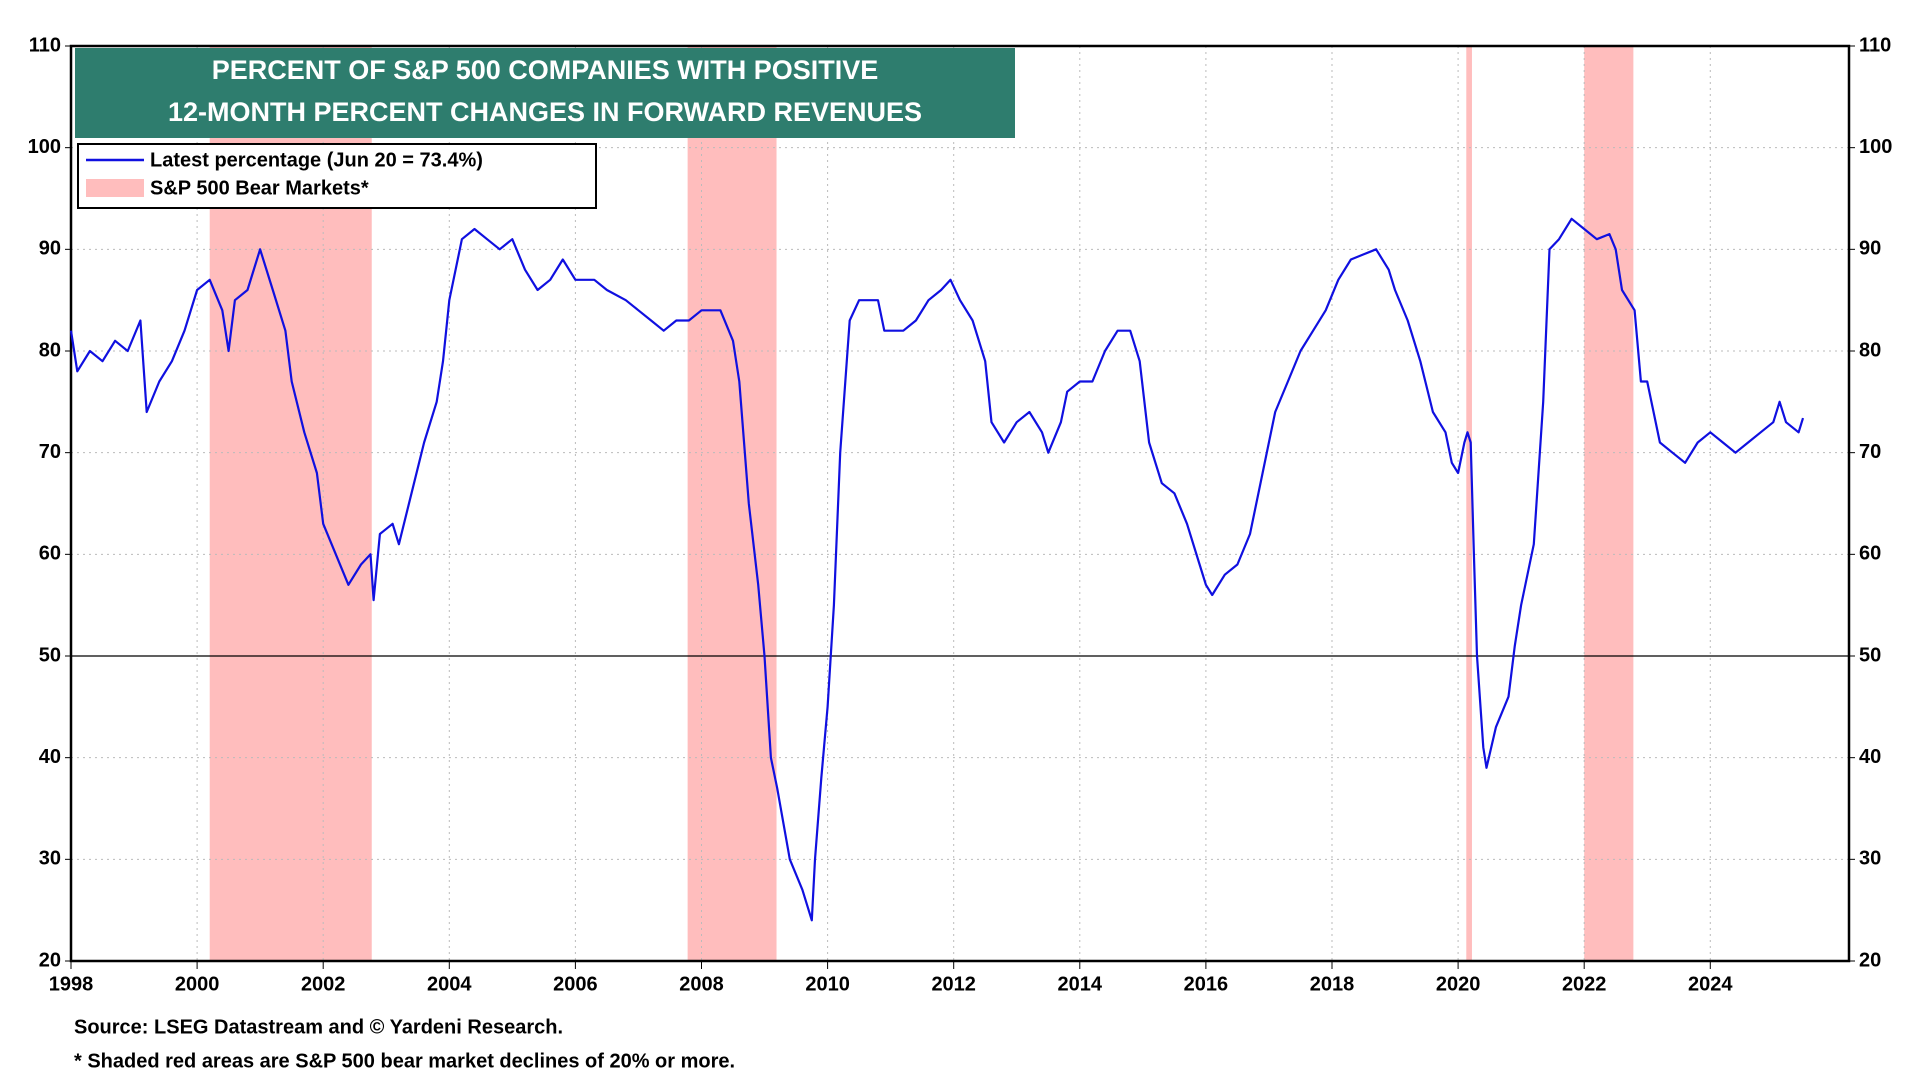 The width and height of the screenshot is (1920, 1085). Describe the element at coordinates (701, 984) in the screenshot. I see `x-tick-label: 2008` at that location.